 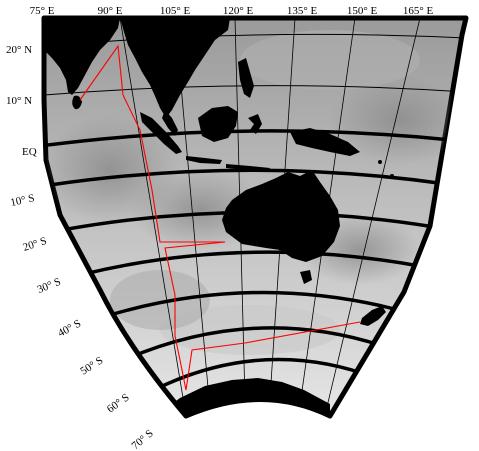 I want to click on latitude-label: 30° S, so click(x=49, y=286).